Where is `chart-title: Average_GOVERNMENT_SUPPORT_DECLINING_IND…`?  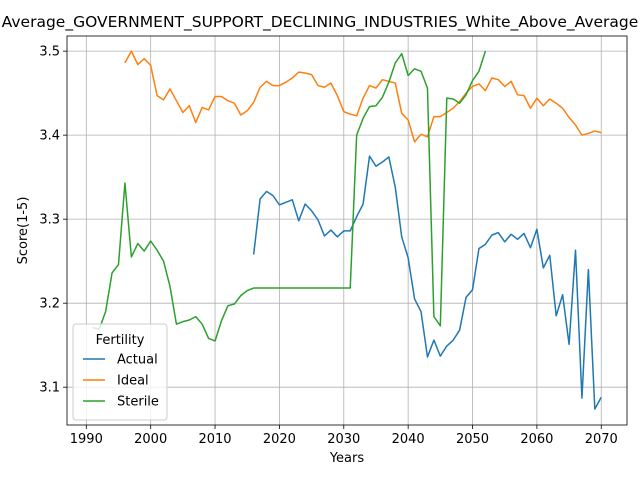 chart-title: Average_GOVERNMENT_SUPPORT_DECLINING_IND… is located at coordinates (320, 22).